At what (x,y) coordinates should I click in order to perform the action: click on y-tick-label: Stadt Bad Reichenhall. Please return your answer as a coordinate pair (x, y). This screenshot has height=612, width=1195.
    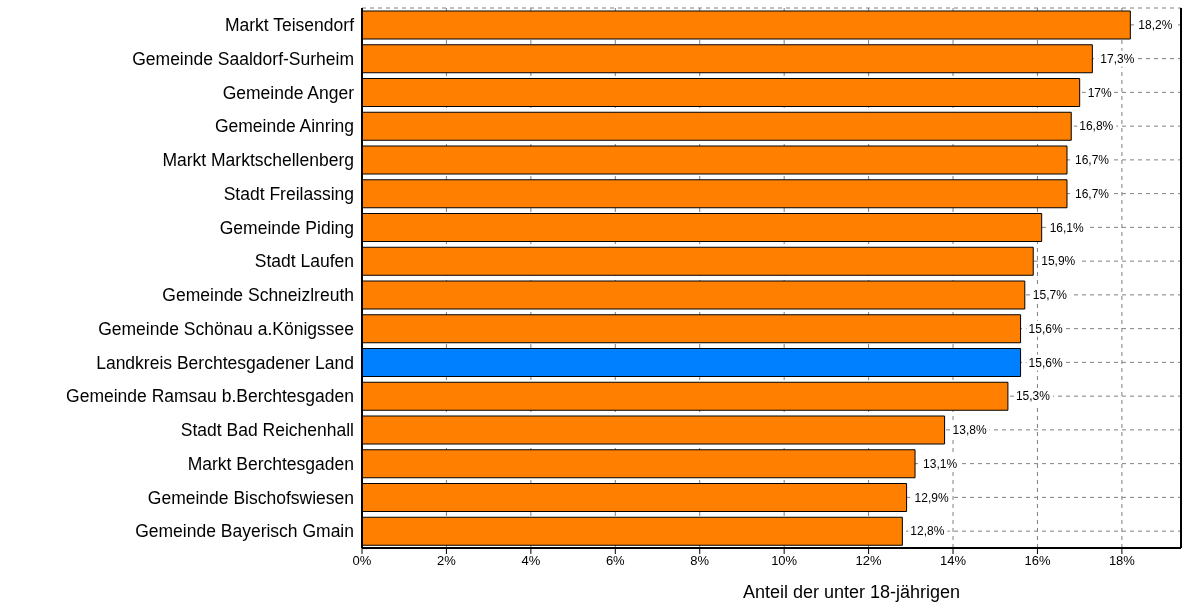
    Looking at the image, I should click on (267, 430).